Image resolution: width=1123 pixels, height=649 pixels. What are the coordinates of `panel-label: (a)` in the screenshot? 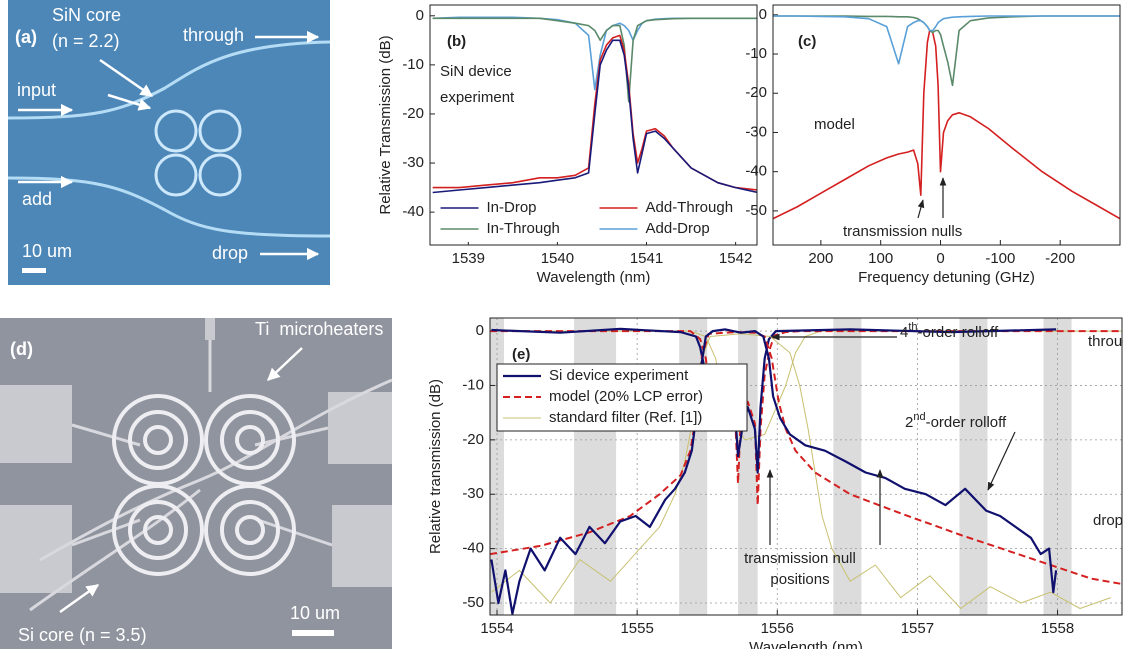 It's located at (26, 37).